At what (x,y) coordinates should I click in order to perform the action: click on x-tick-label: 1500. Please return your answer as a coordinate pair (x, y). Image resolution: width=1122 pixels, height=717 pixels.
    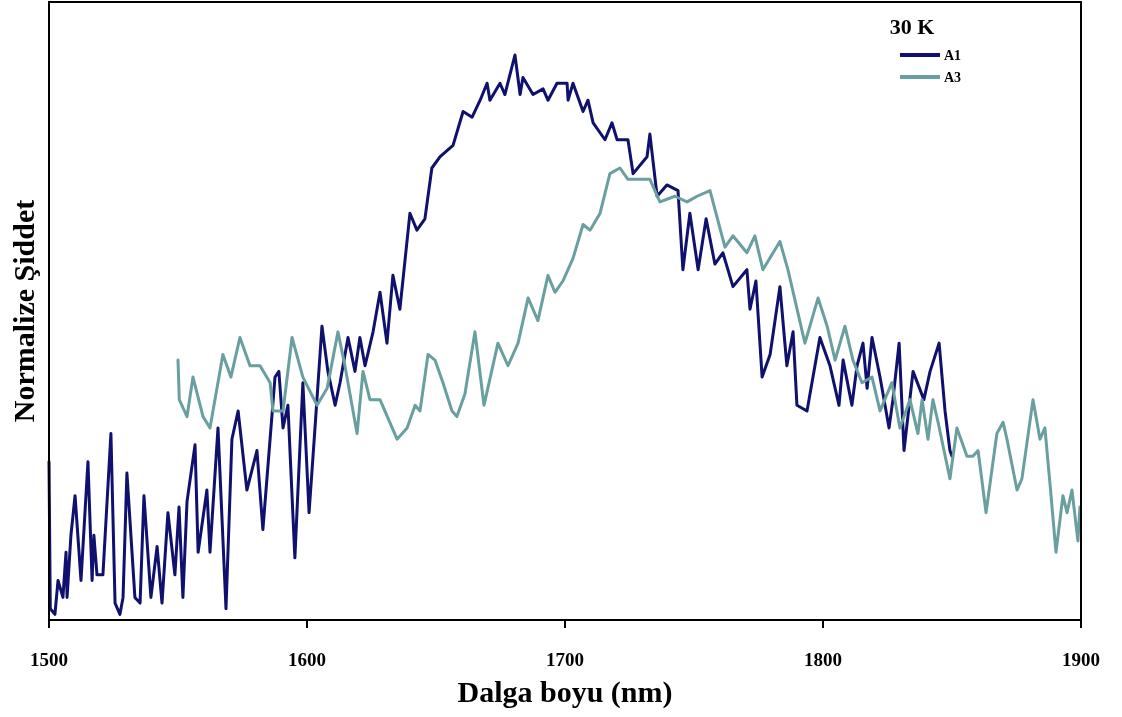
    Looking at the image, I should click on (49, 659).